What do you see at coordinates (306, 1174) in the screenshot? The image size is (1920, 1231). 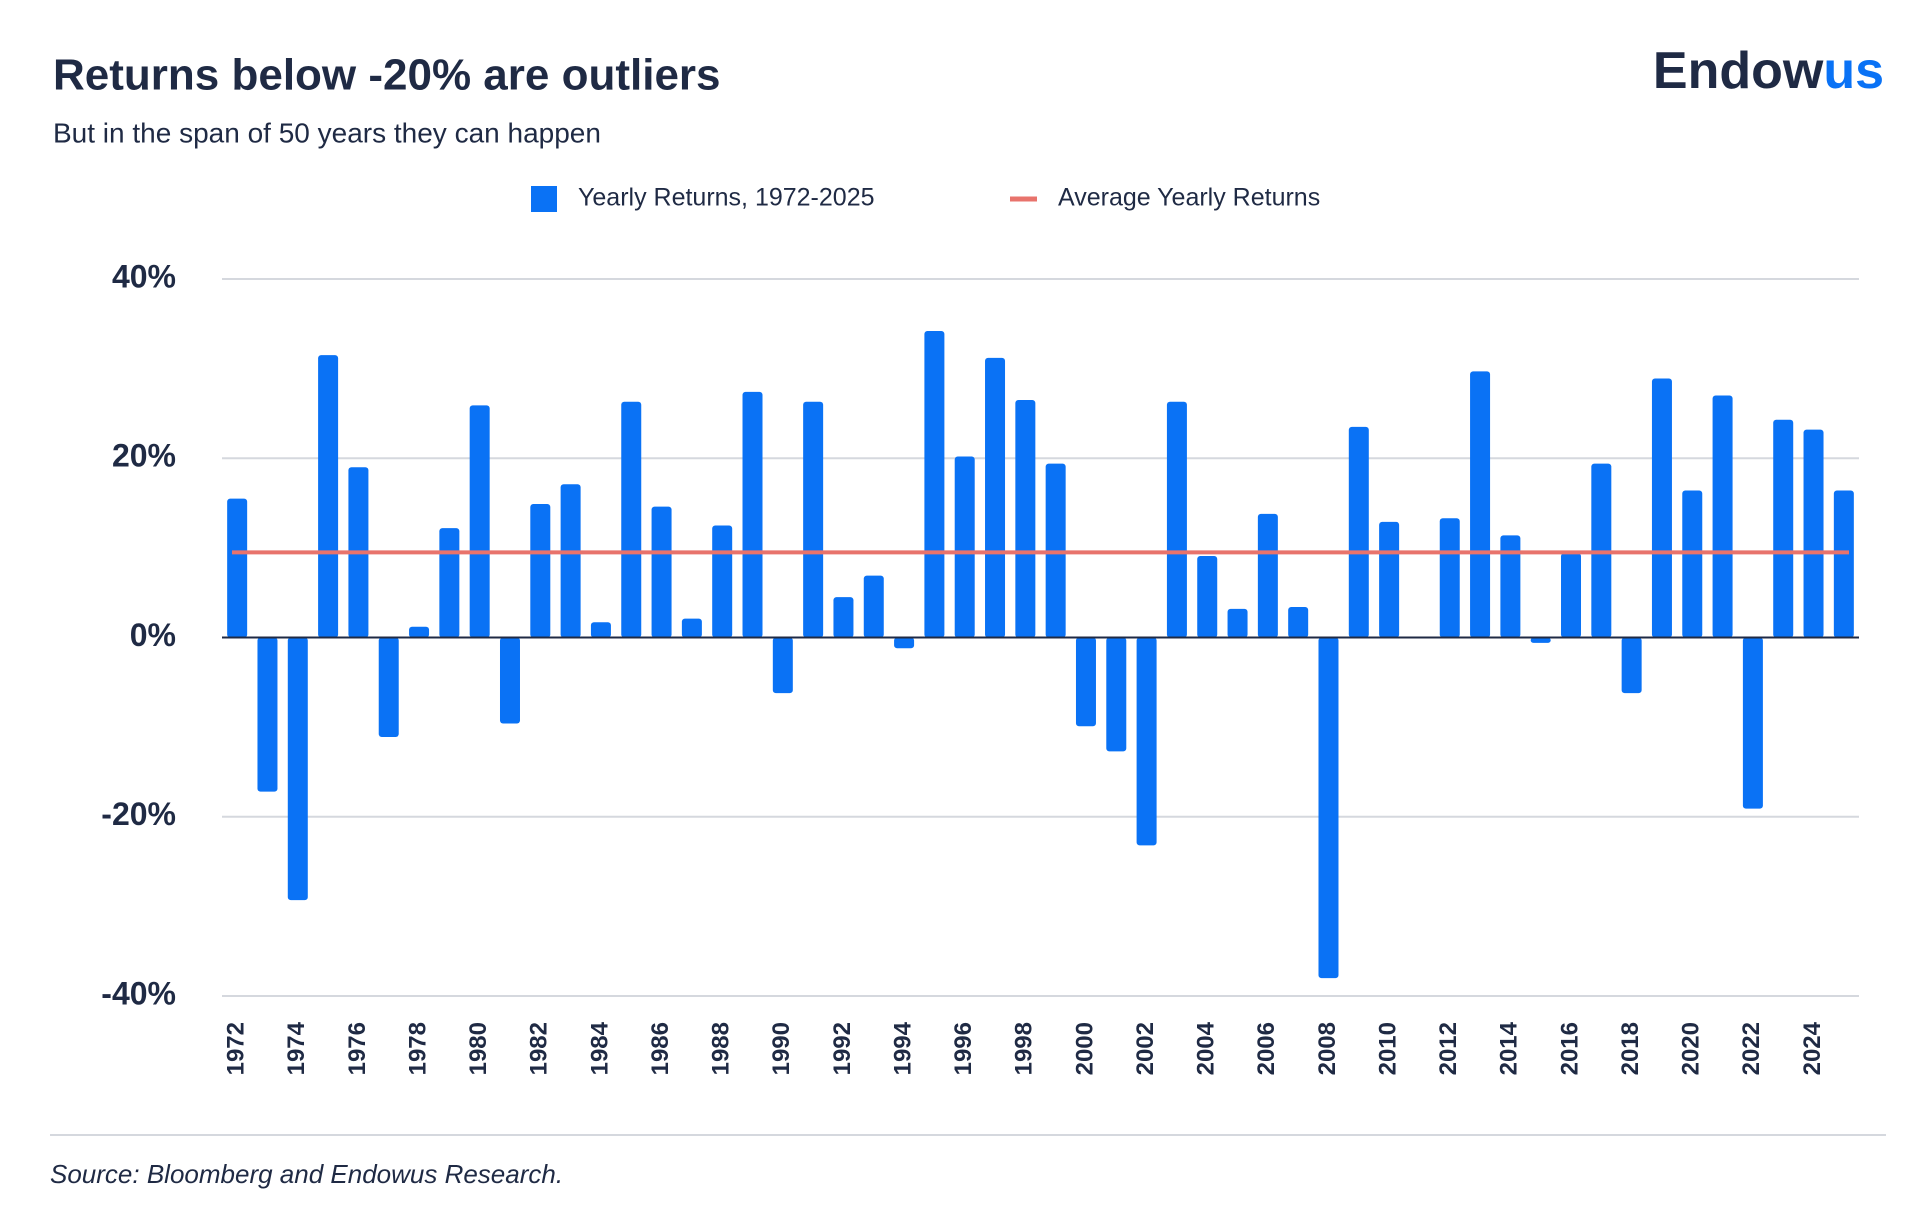 I see `source-note: Source: Bloomberg and Endowus Research.` at bounding box center [306, 1174].